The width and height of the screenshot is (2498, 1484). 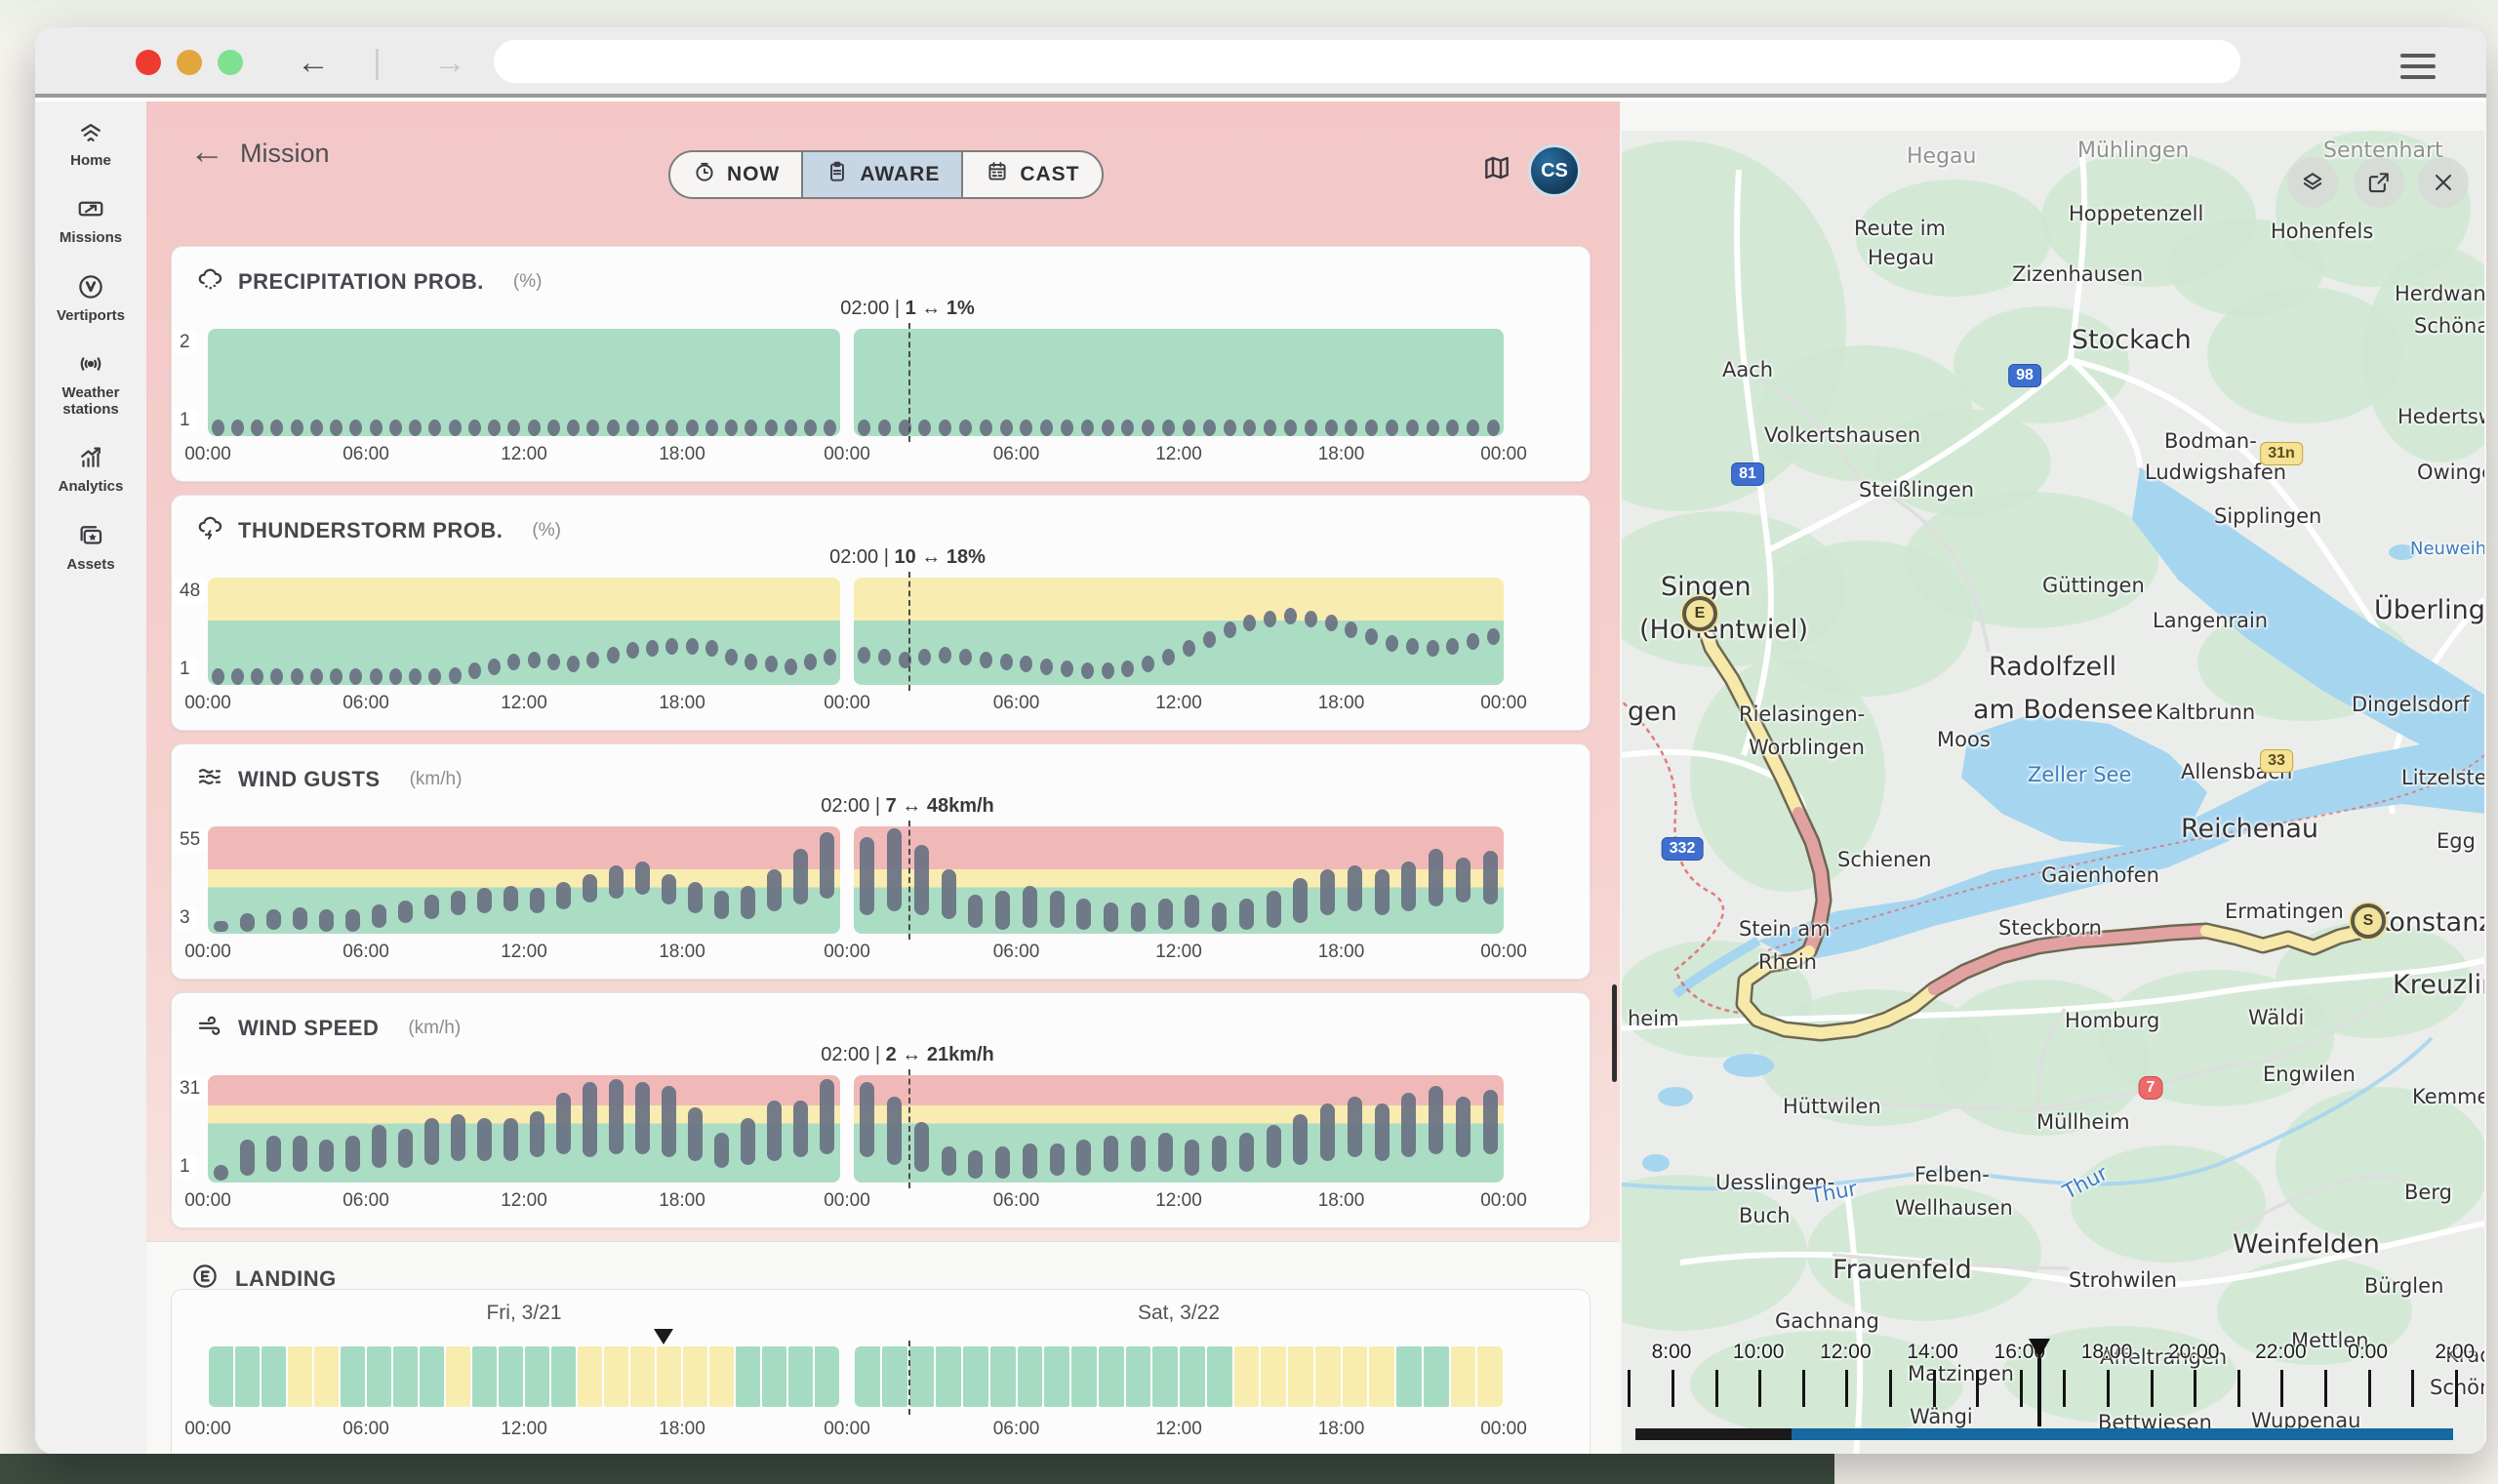 I want to click on browser-back-icon: ←, so click(x=313, y=62).